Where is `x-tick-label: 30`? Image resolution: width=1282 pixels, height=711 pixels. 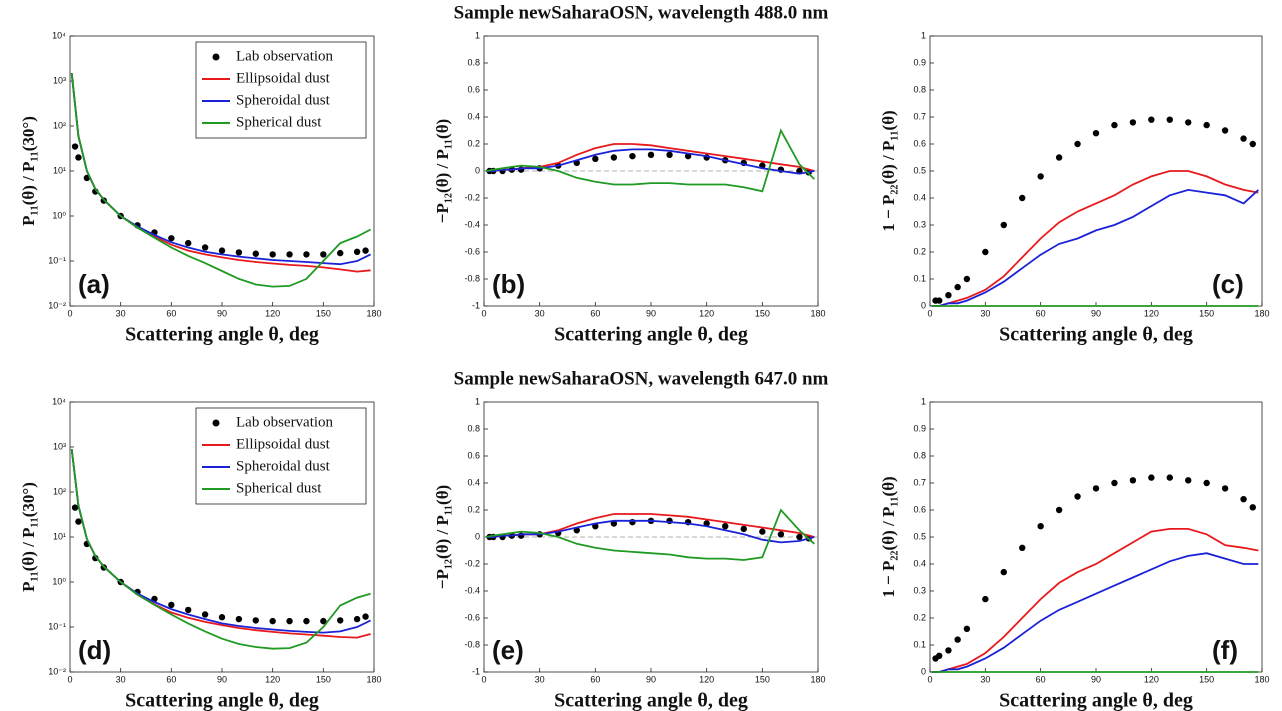
x-tick-label: 30 is located at coordinates (121, 313).